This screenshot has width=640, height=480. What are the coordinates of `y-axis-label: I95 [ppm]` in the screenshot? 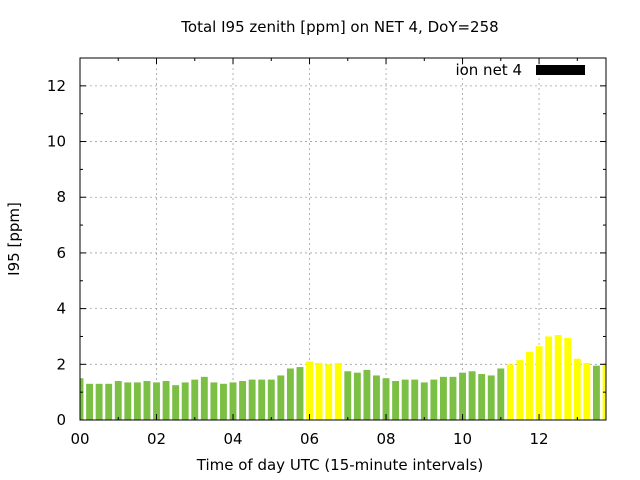 It's located at (14, 239).